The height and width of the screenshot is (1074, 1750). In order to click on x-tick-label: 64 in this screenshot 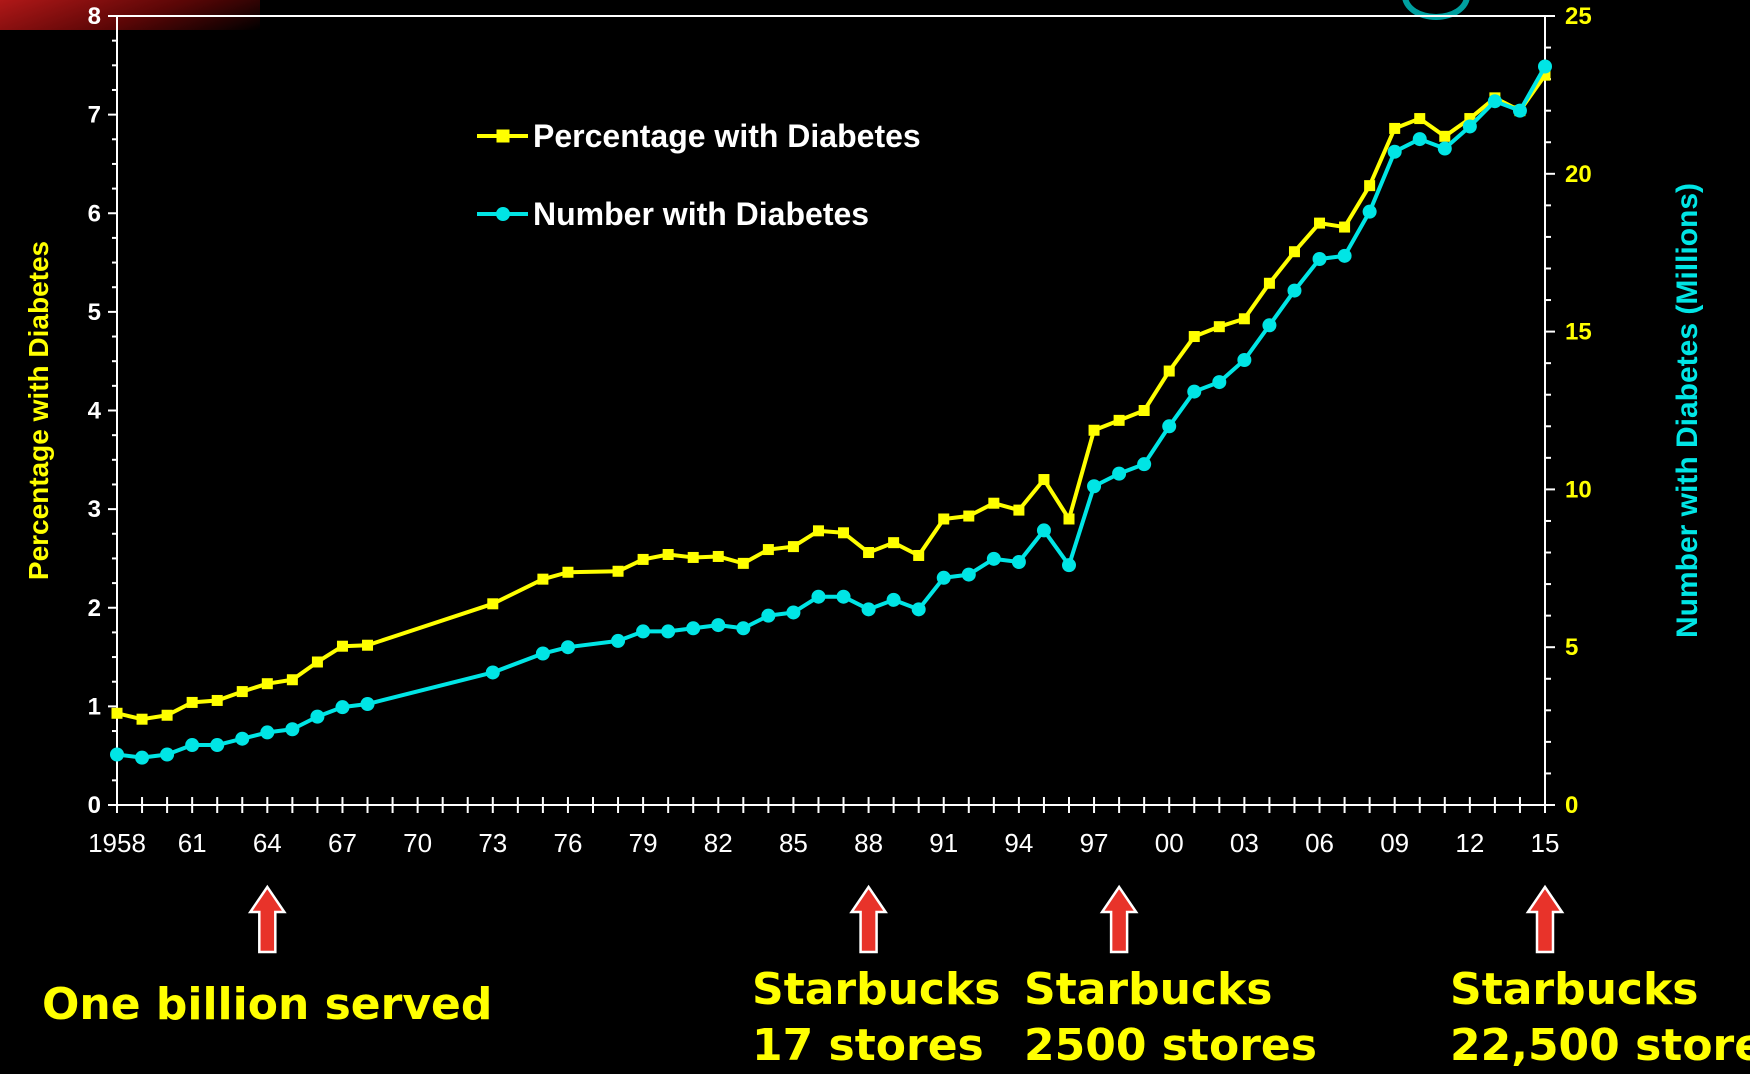, I will do `click(267, 843)`.